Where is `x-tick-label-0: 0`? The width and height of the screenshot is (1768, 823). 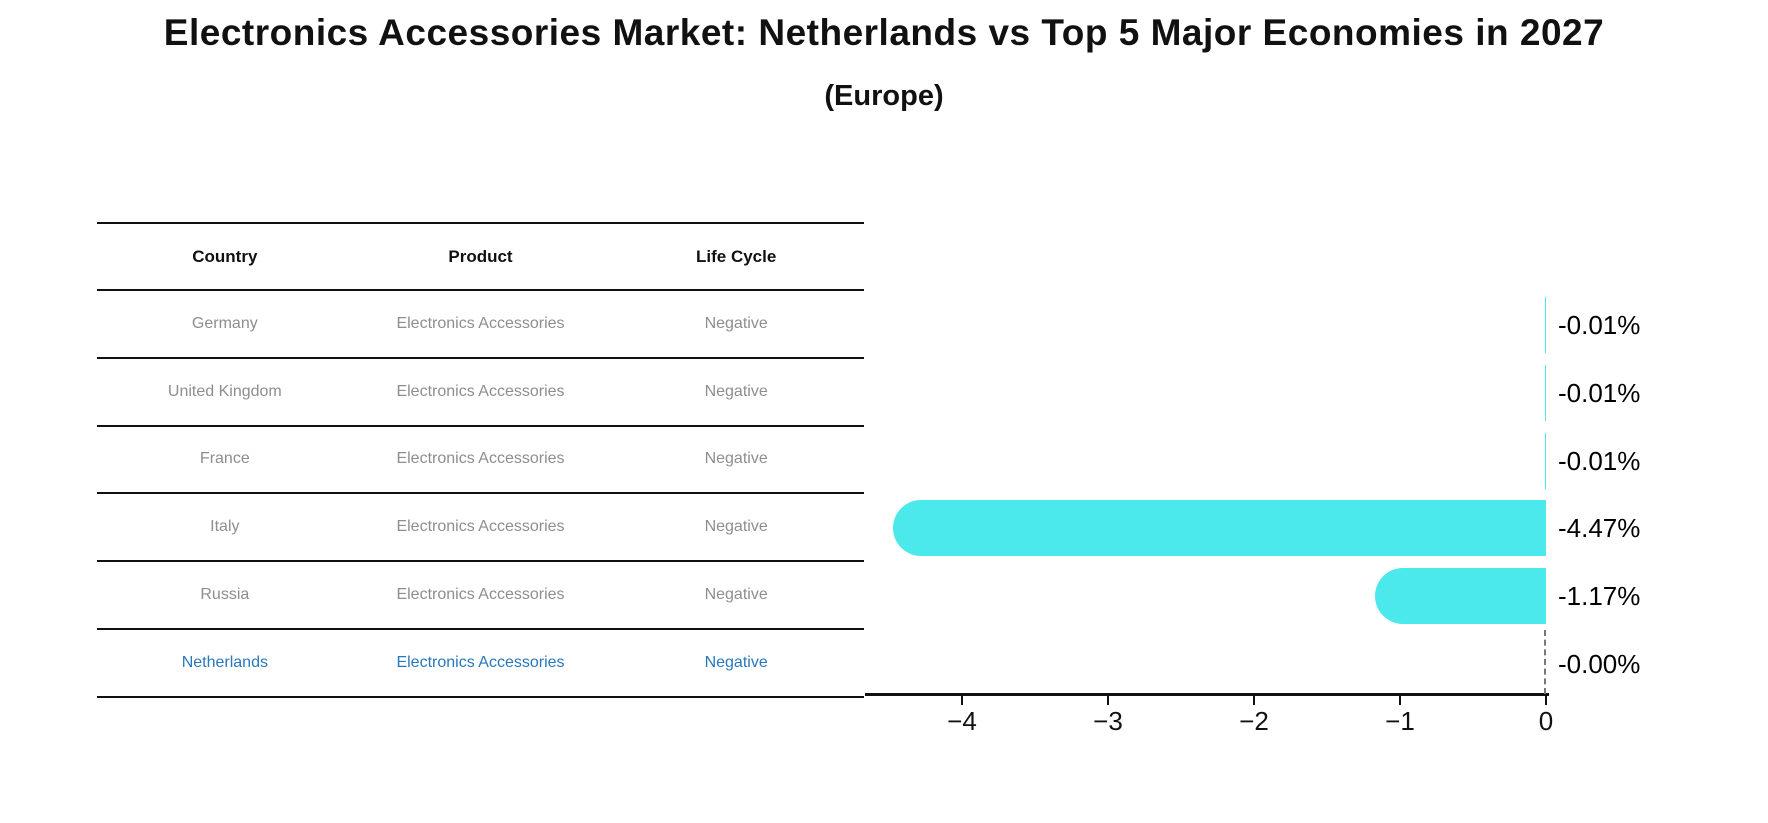 x-tick-label-0: 0 is located at coordinates (1546, 721).